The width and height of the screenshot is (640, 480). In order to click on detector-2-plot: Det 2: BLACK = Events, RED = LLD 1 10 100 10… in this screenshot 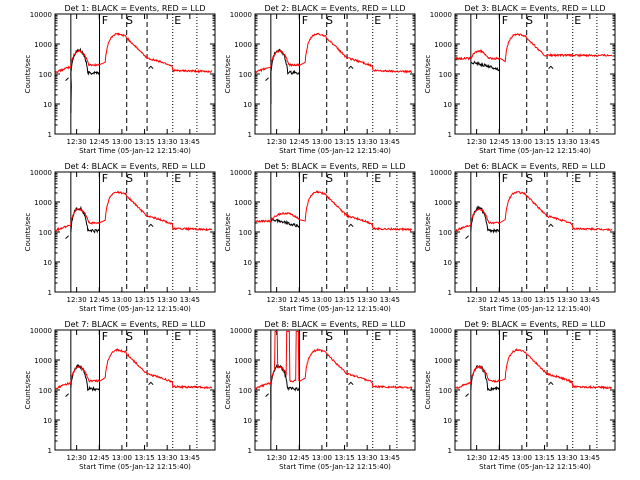, I will do `click(320, 79)`.